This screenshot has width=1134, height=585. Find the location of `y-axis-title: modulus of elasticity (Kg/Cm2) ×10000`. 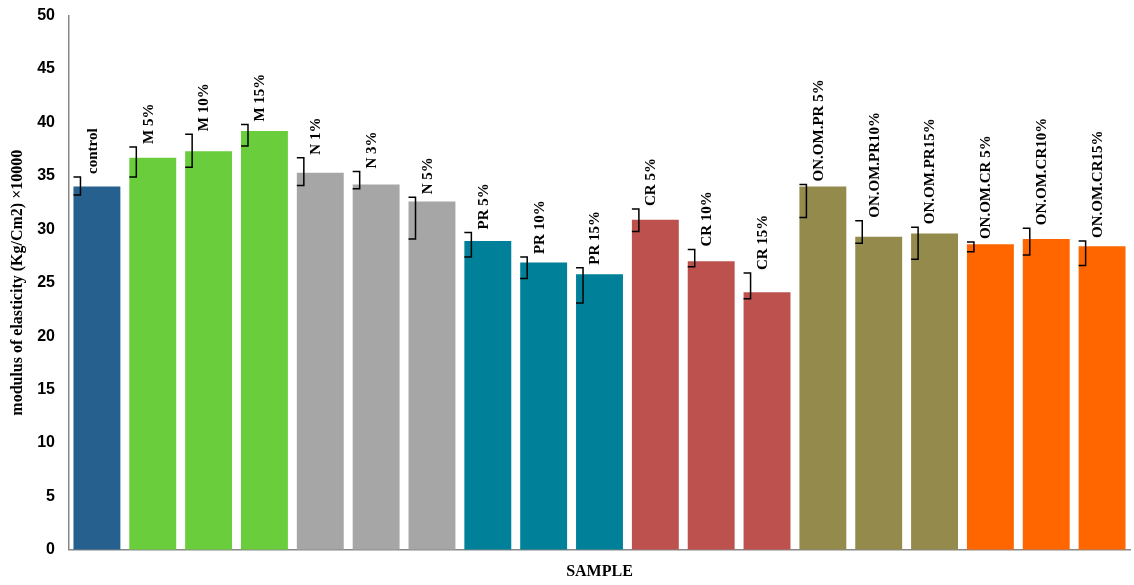

y-axis-title: modulus of elasticity (Kg/Cm2) ×10000 is located at coordinates (16, 282).